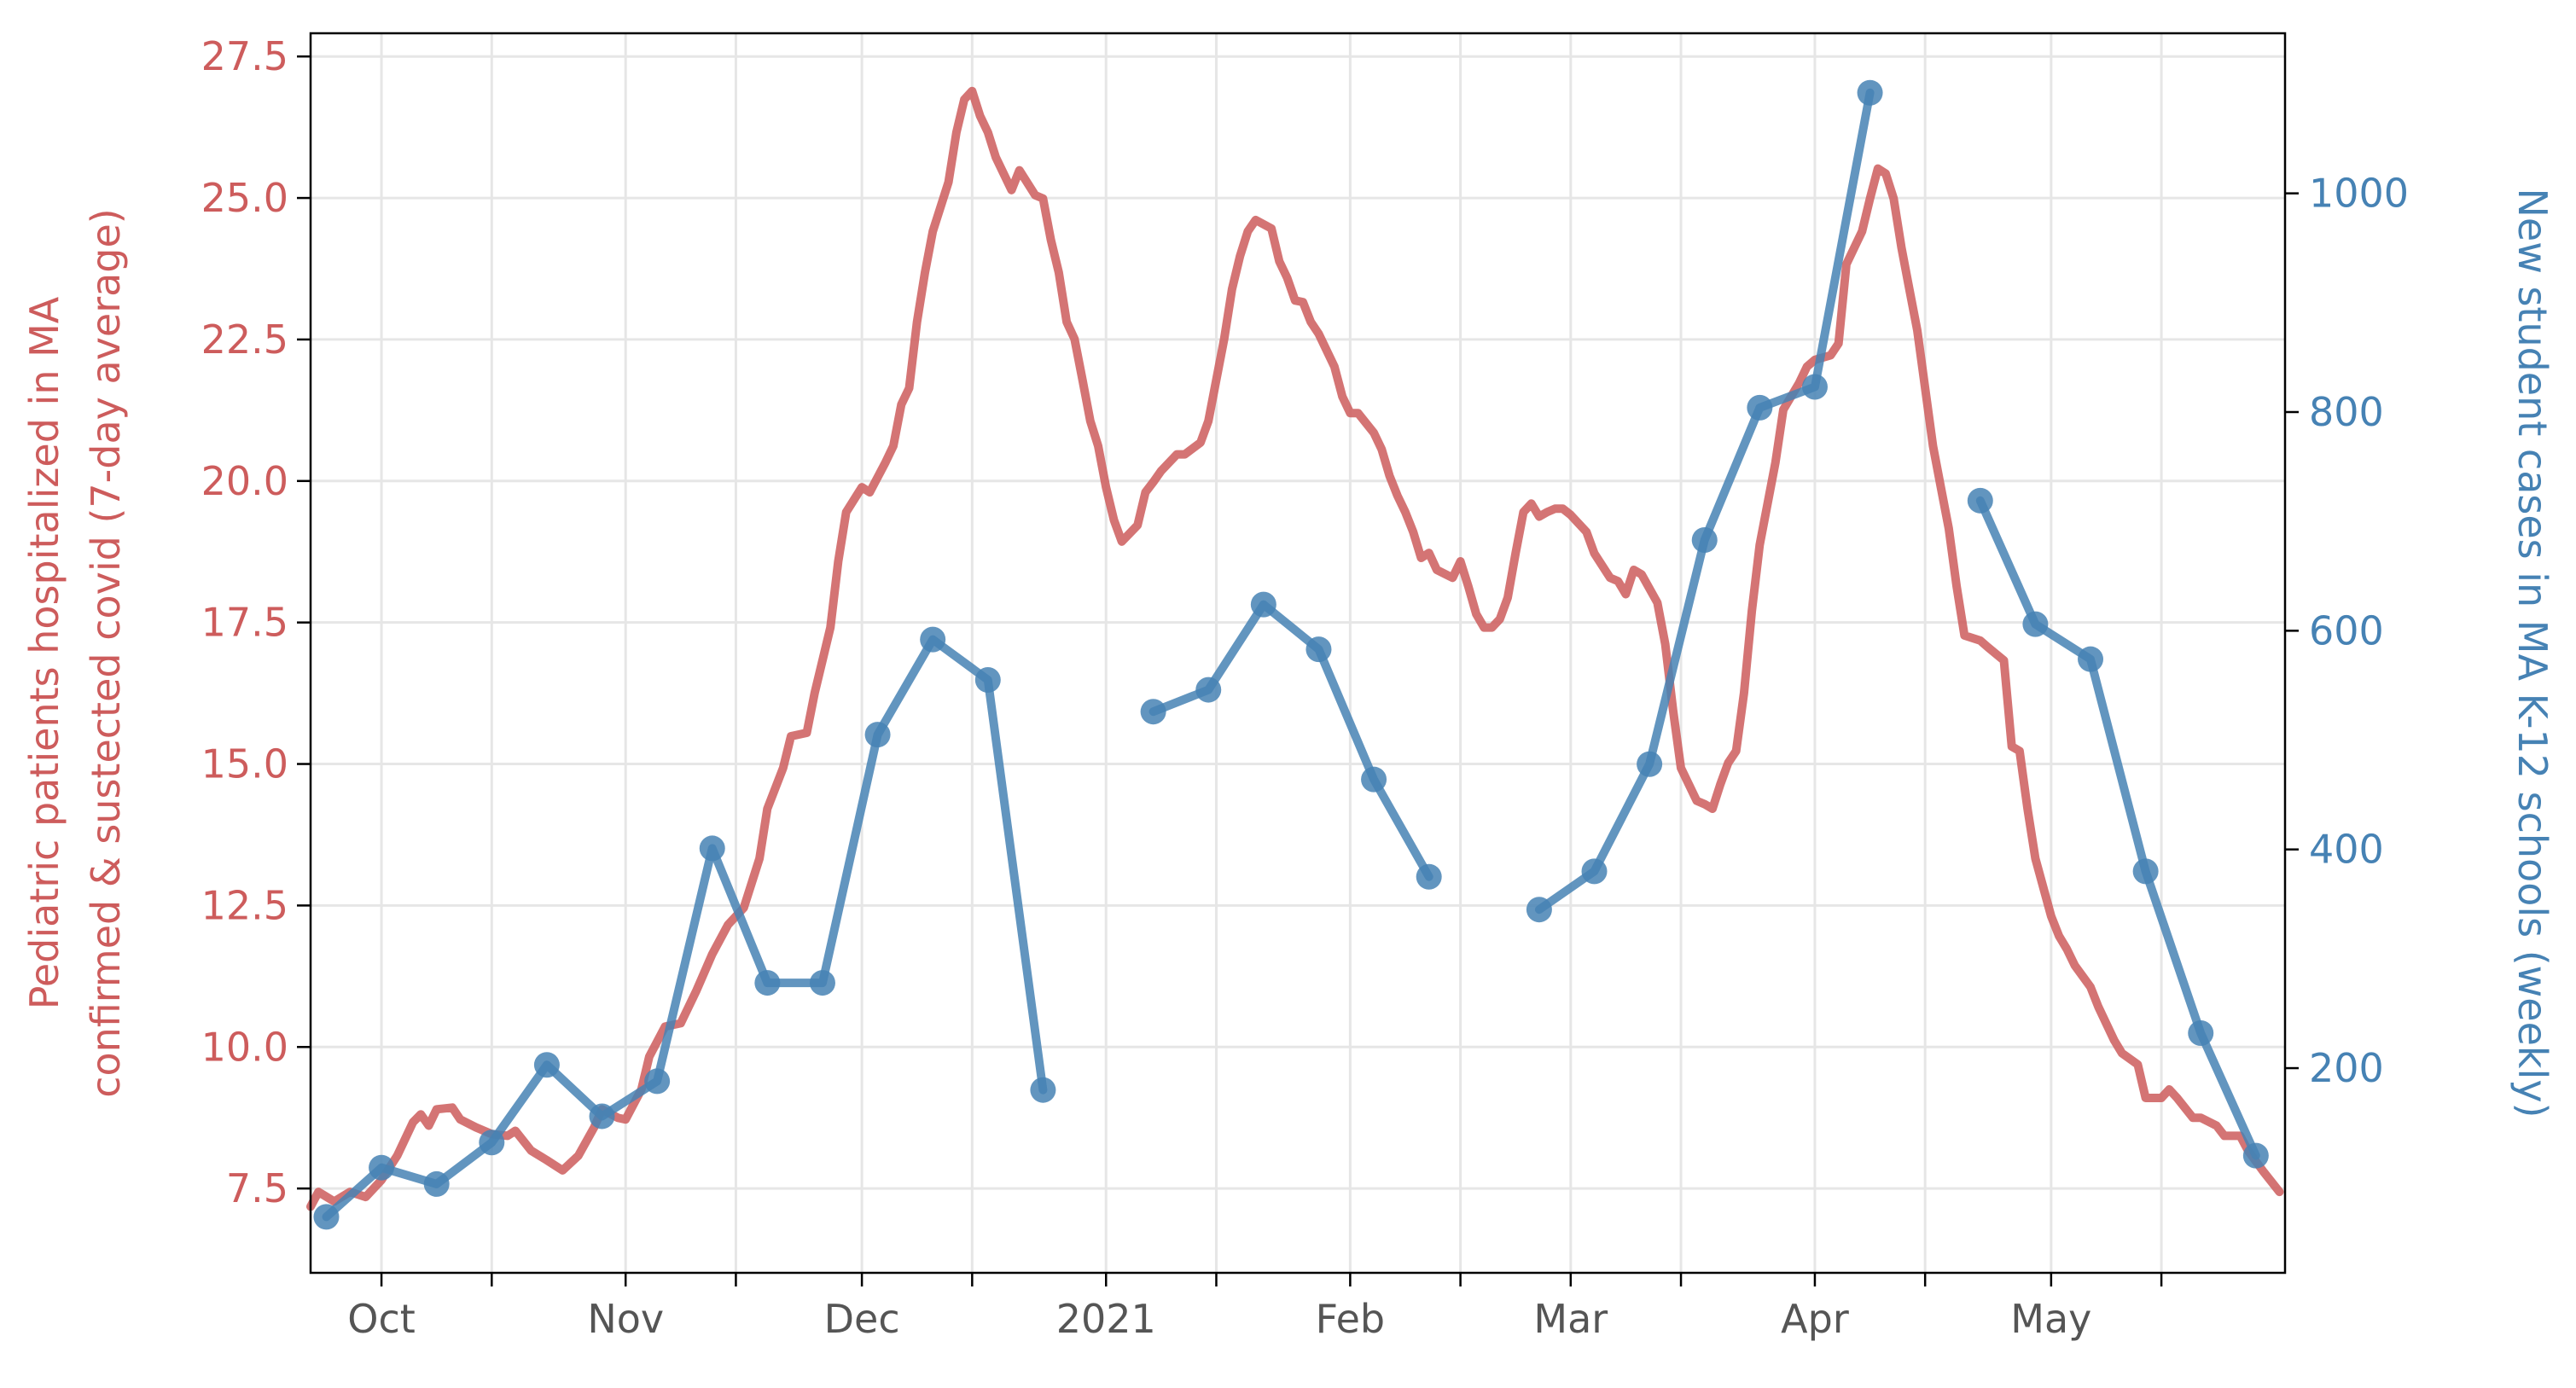 The height and width of the screenshot is (1388, 2576). What do you see at coordinates (245, 340) in the screenshot?
I see `y-tick-label: 22.5` at bounding box center [245, 340].